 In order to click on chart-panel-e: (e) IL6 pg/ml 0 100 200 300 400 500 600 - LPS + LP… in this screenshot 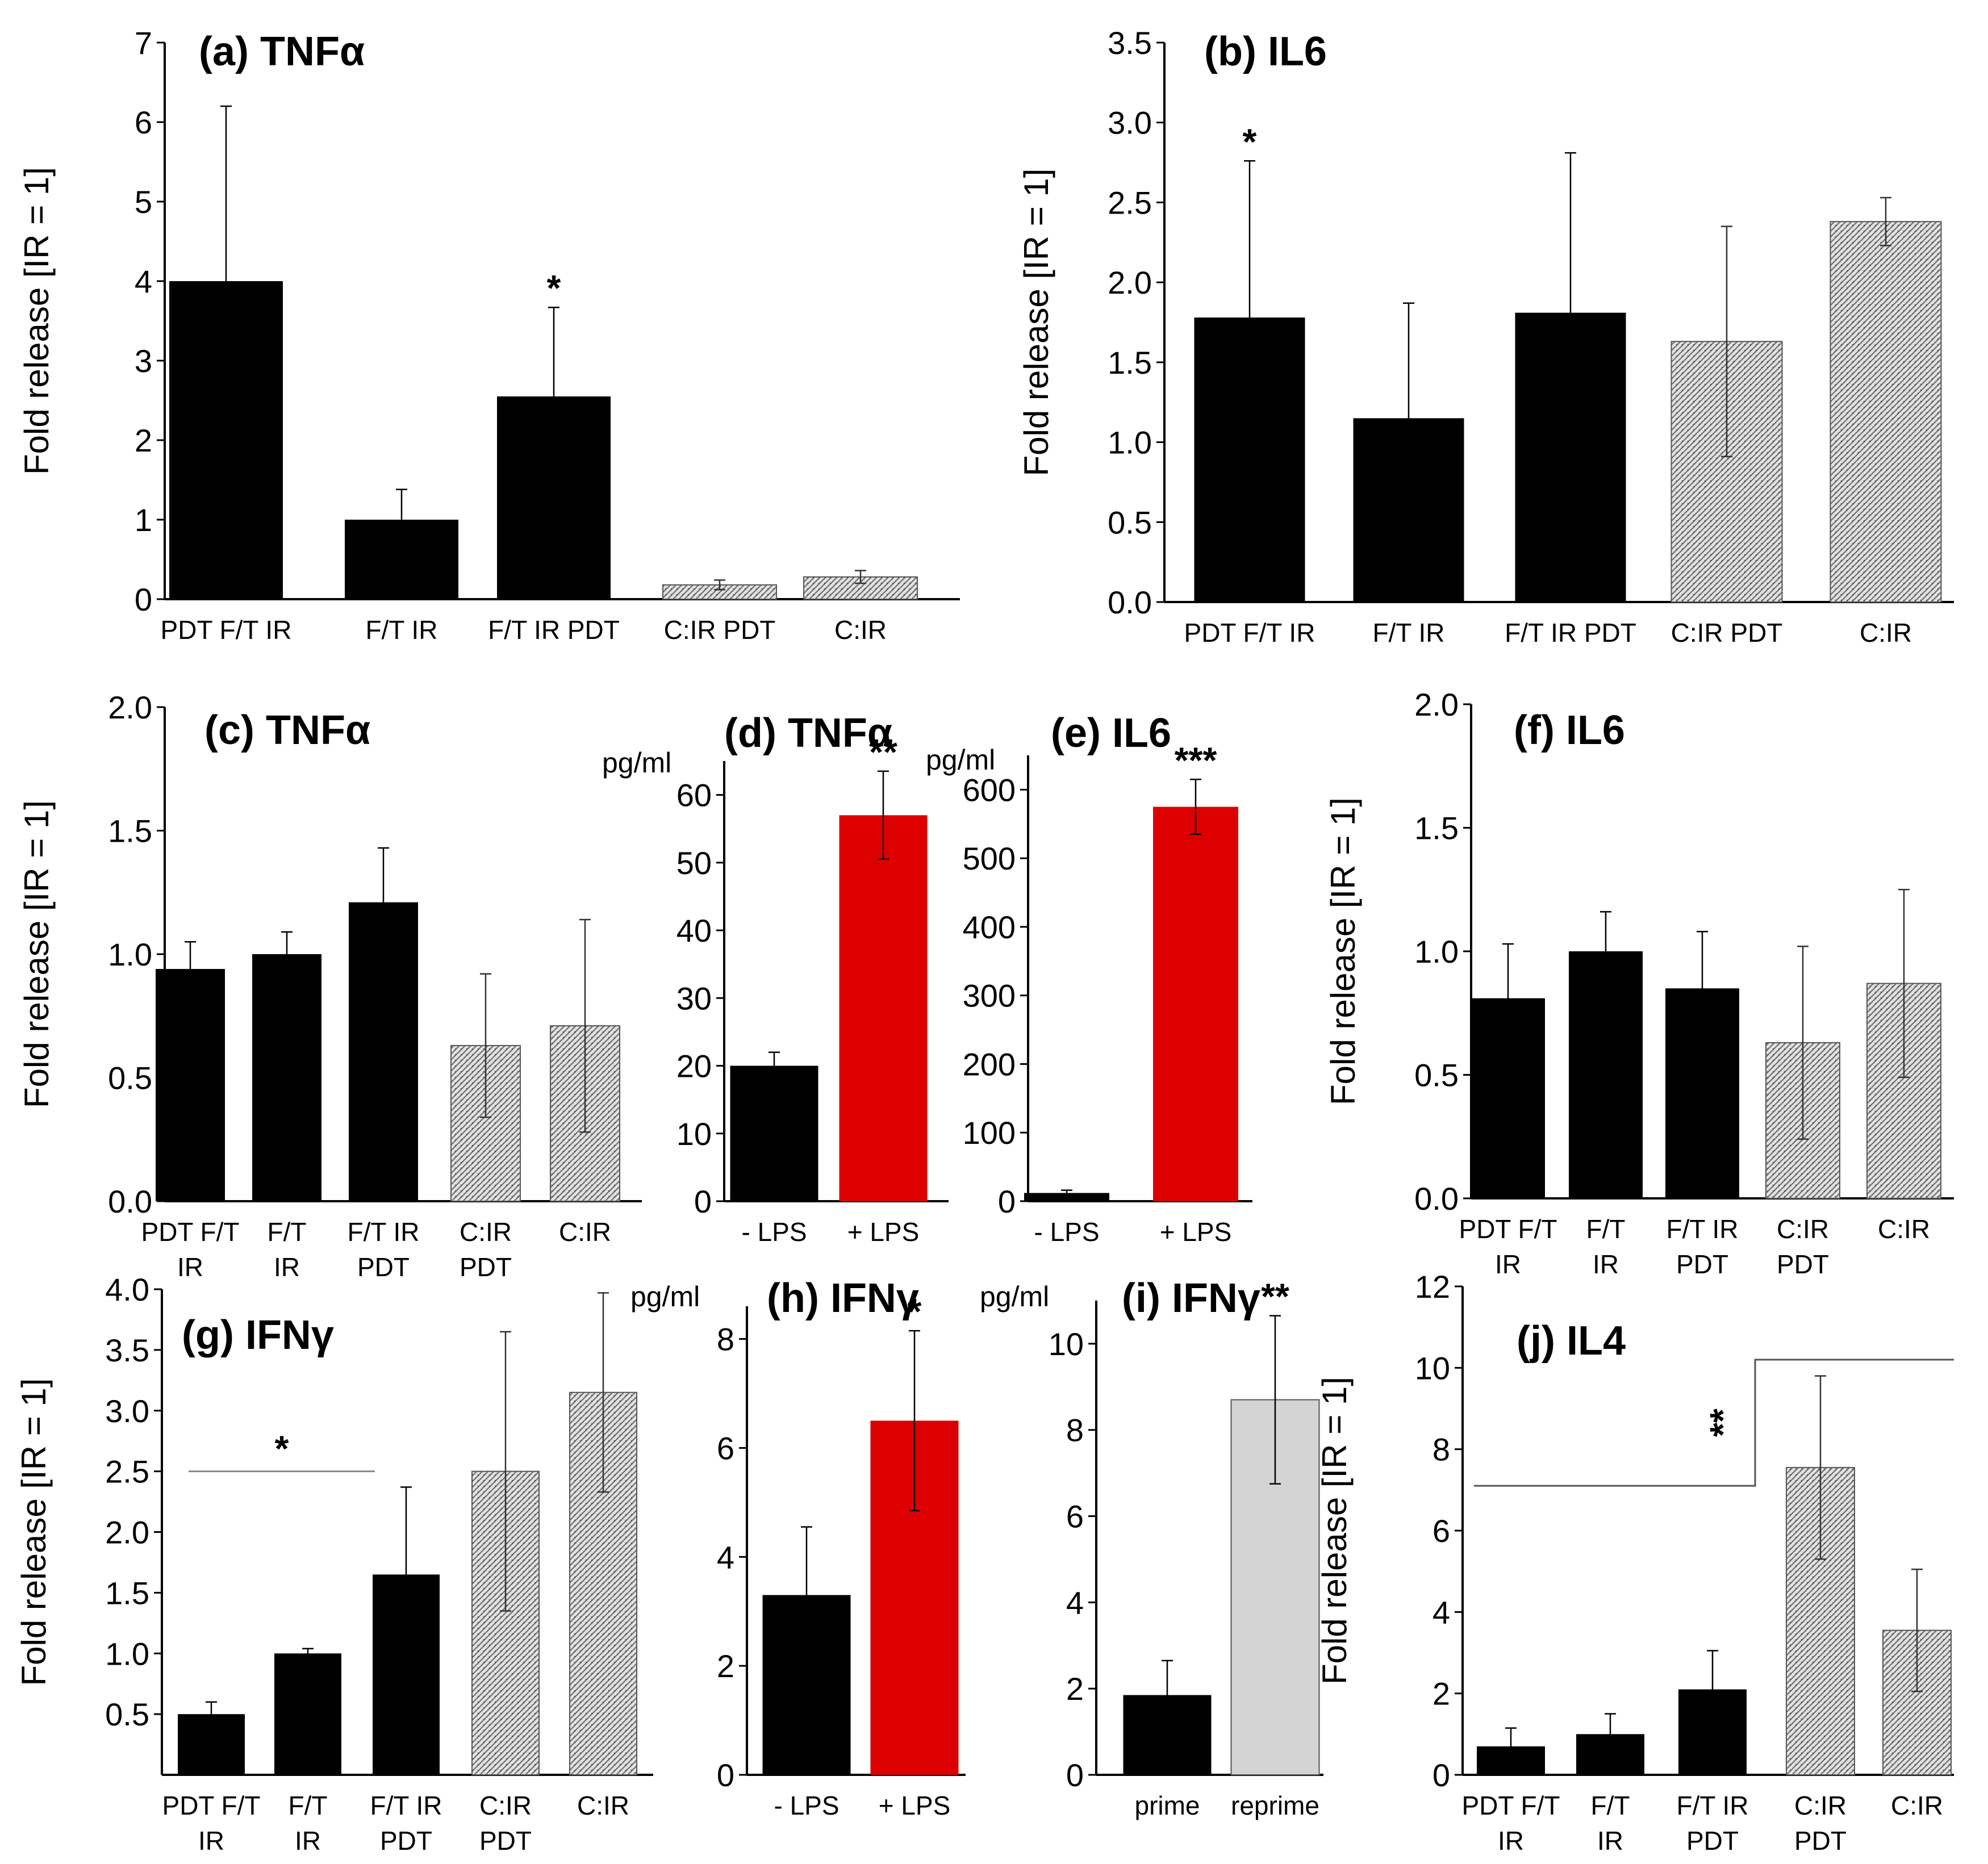, I will do `click(1089, 979)`.